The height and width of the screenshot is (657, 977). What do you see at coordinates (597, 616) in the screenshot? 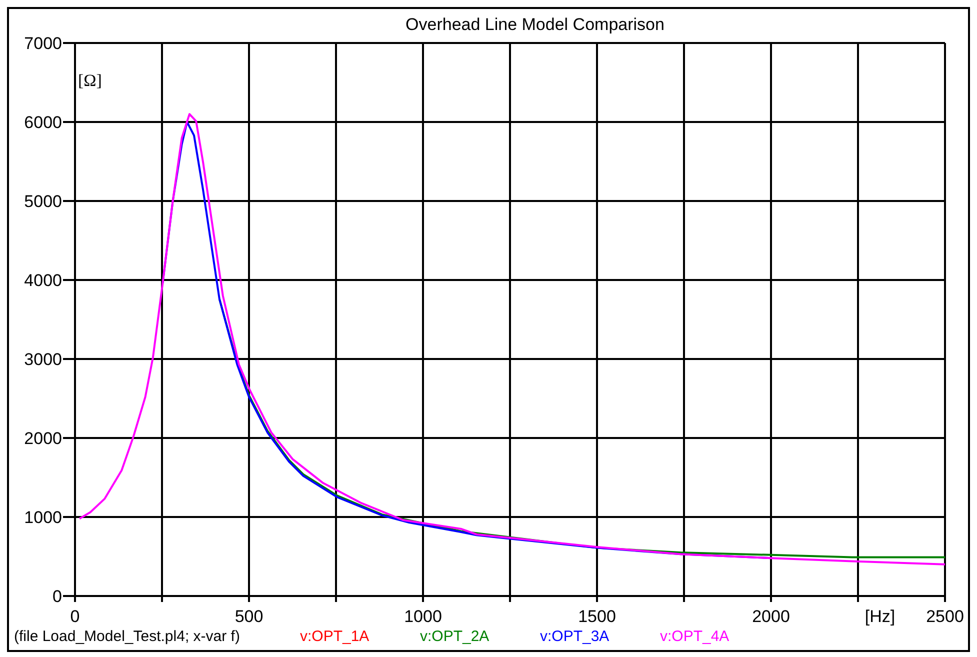
I see `x-tick-label: 1500` at bounding box center [597, 616].